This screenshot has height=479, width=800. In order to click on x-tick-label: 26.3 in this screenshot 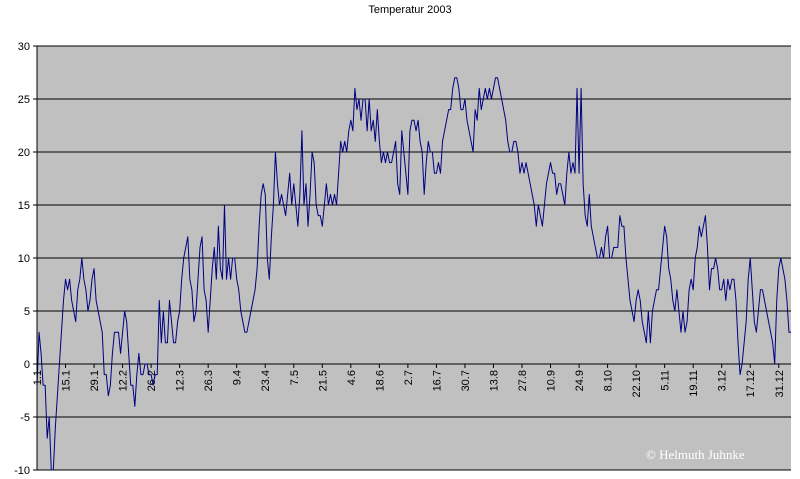, I will do `click(209, 380)`.